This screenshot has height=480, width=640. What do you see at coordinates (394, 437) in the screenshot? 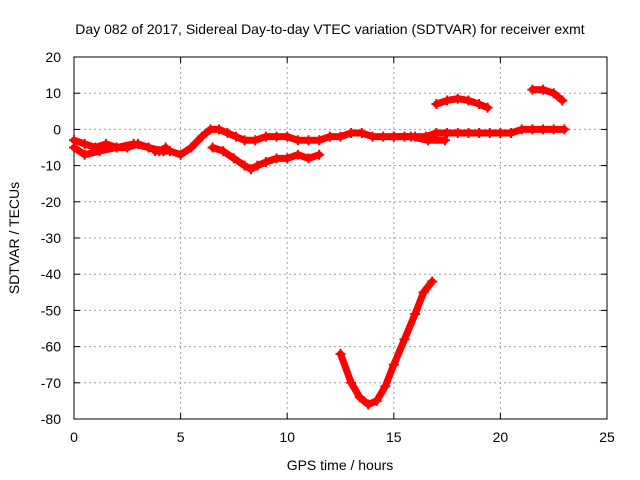
I see `x-tick-label: 15` at bounding box center [394, 437].